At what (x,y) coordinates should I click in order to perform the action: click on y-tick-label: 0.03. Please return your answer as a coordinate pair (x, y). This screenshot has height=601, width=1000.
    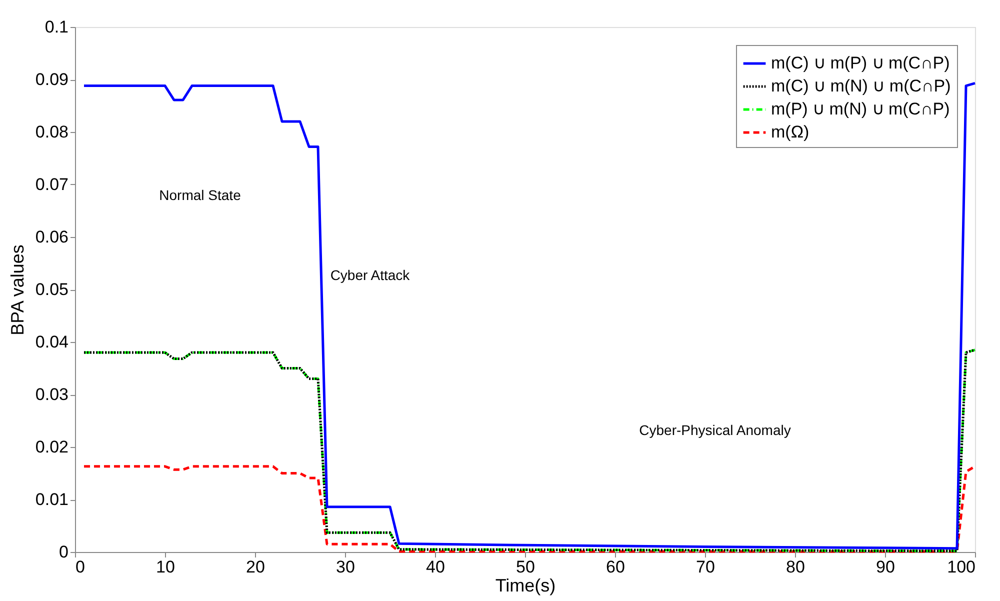
    Looking at the image, I should click on (51, 394).